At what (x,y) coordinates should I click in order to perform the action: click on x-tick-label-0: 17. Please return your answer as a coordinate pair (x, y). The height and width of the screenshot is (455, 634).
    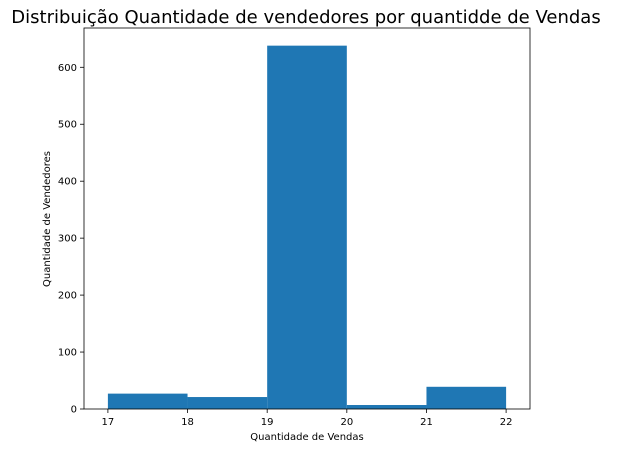
    Looking at the image, I should click on (108, 422).